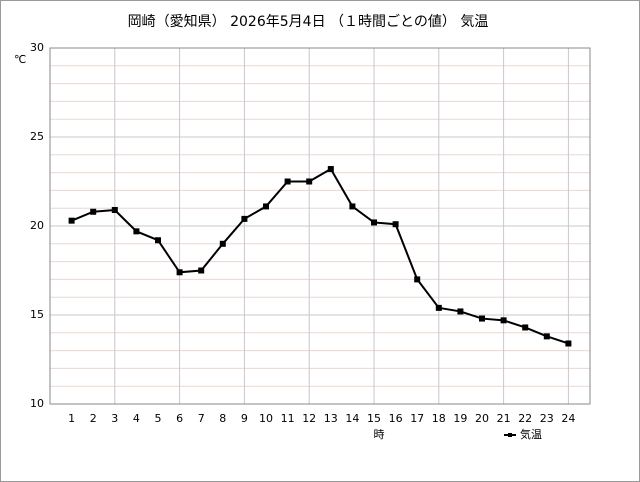  What do you see at coordinates (525, 418) in the screenshot?
I see `x-tick-label: 22` at bounding box center [525, 418].